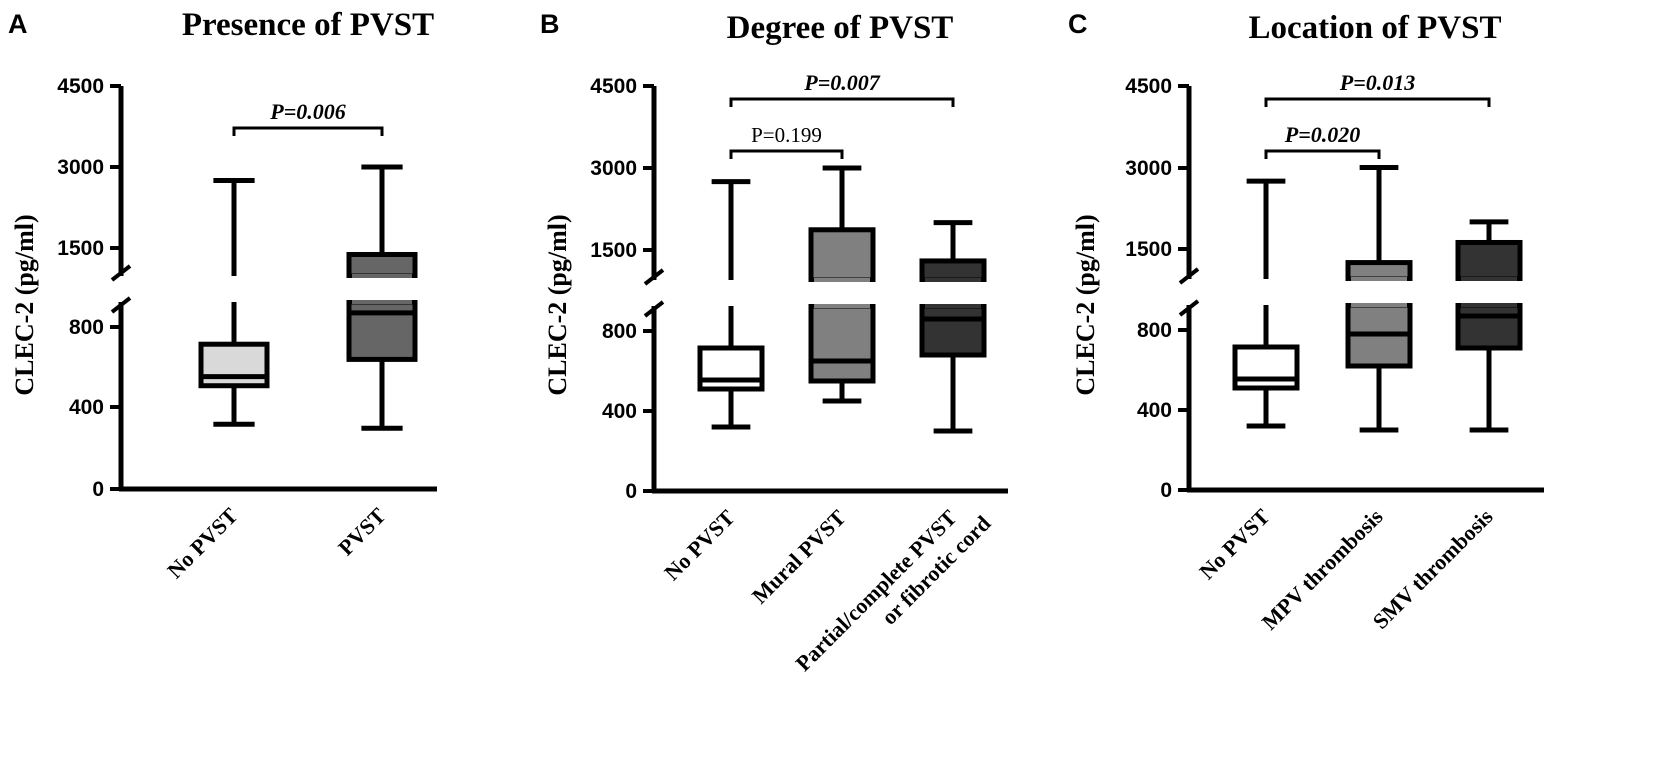 The image size is (1654, 771). What do you see at coordinates (1266, 367) in the screenshot?
I see `box-c1-body` at bounding box center [1266, 367].